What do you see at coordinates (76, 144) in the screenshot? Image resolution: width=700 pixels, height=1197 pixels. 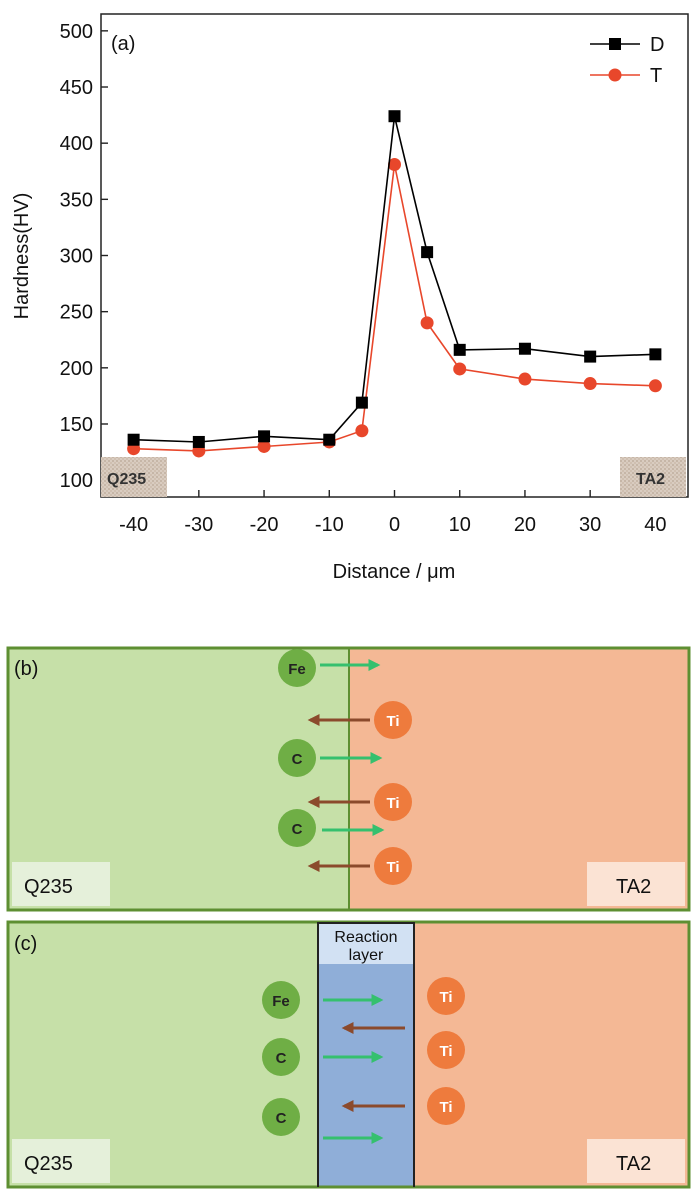 I see `y-tick-label: 400` at bounding box center [76, 144].